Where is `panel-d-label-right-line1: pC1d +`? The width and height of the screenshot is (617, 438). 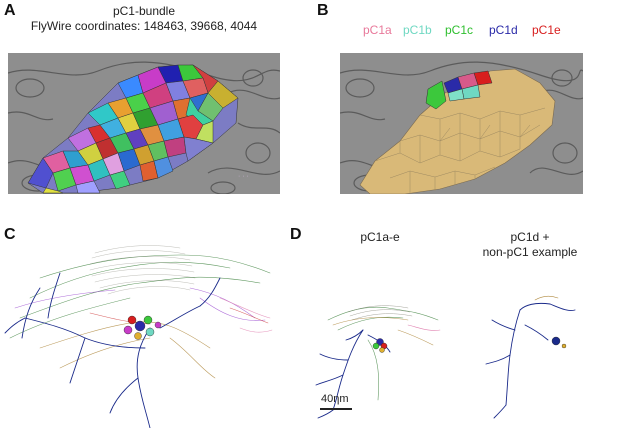 panel-d-label-right-line1: pC1d + is located at coordinates (530, 237).